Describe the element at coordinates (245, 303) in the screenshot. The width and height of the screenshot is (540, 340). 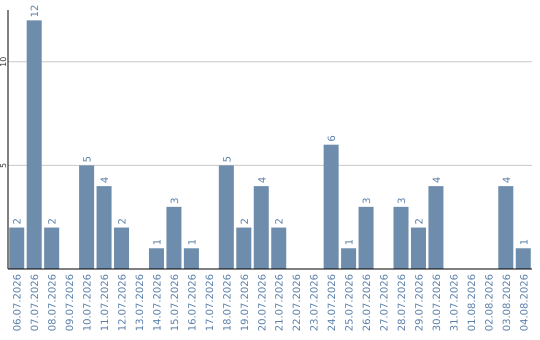
I see `x-tick-label: 19.07.2026` at that location.